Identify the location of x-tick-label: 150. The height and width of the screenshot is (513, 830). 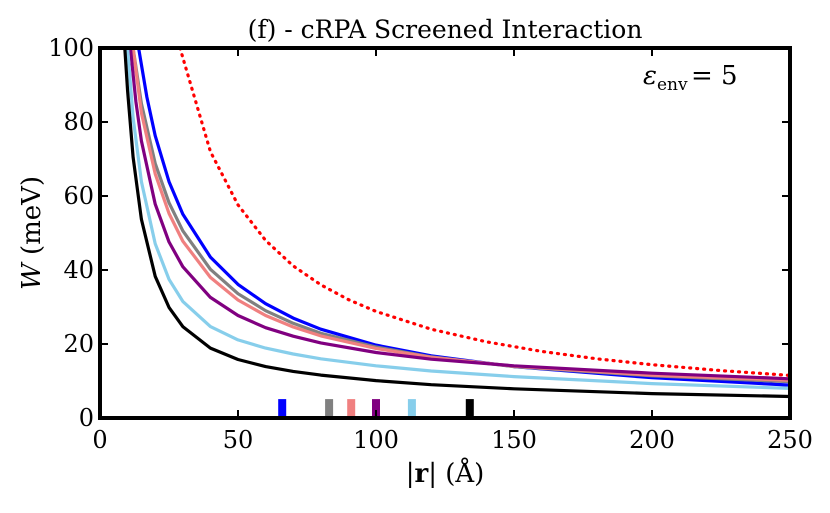
(514, 440).